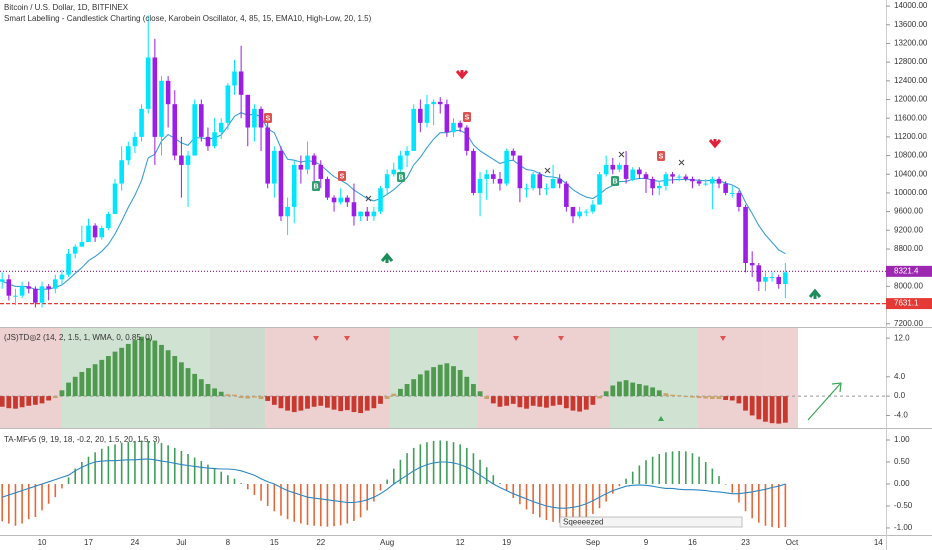 The image size is (932, 550). Describe the element at coordinates (792, 542) in the screenshot. I see `x-tick-label: Oct` at that location.